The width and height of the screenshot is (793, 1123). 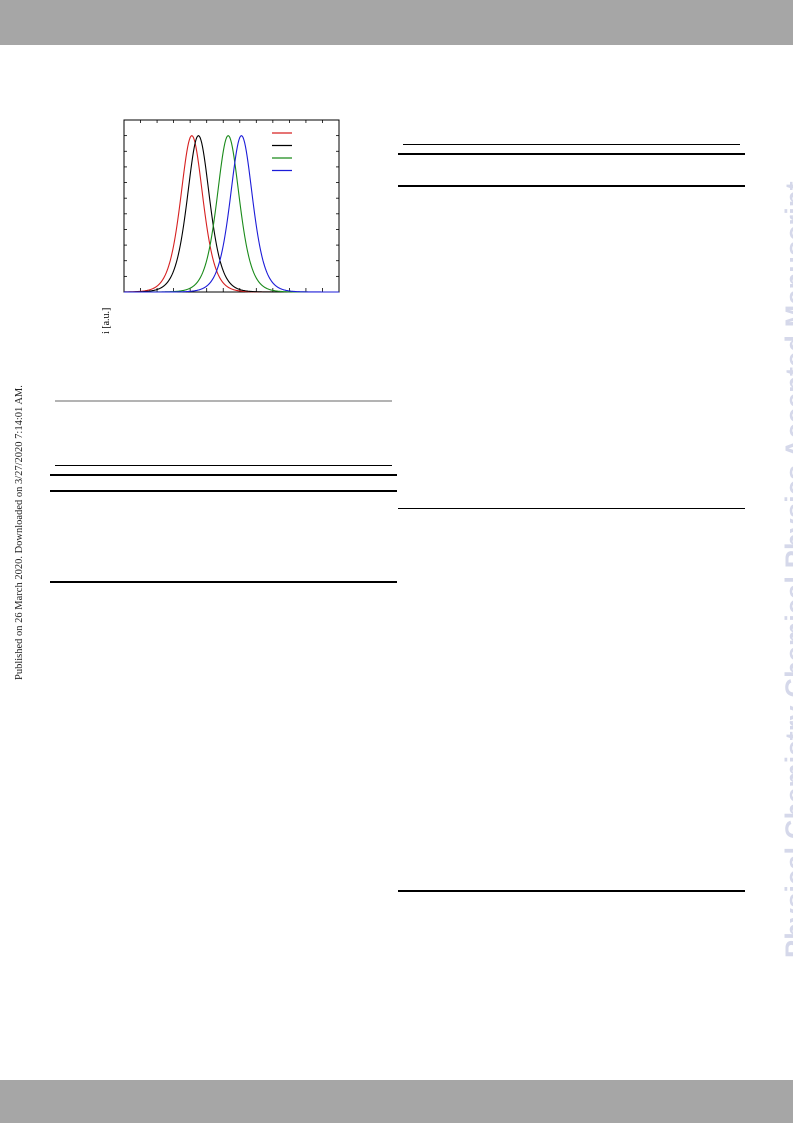 What do you see at coordinates (571, 186) in the screenshot?
I see `right-table-header-rule` at bounding box center [571, 186].